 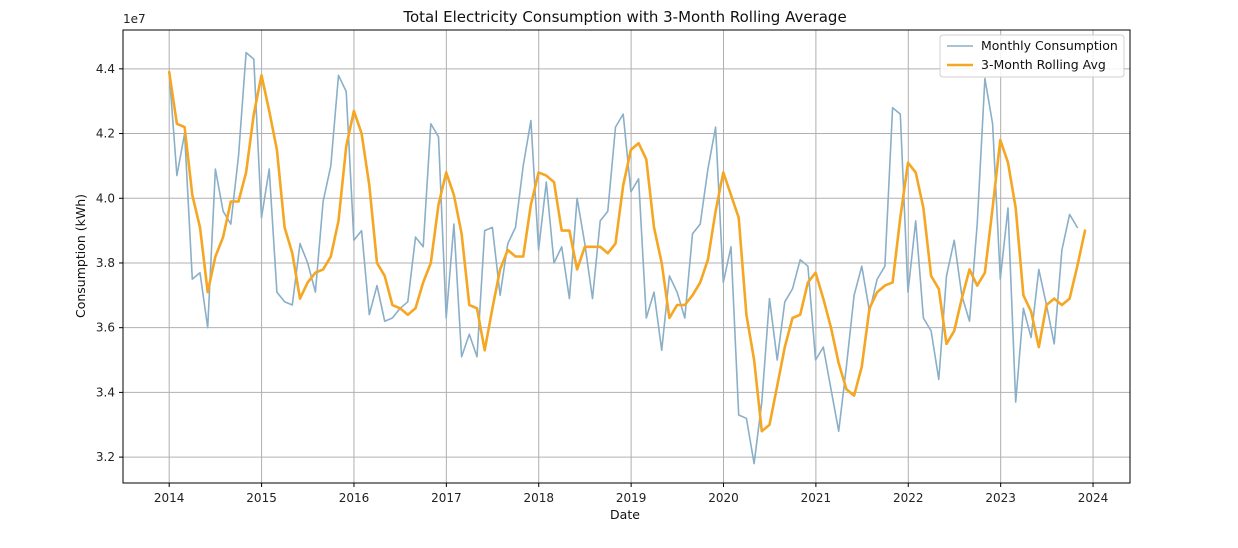 I want to click on x-tick-label: 2015, so click(x=261, y=498).